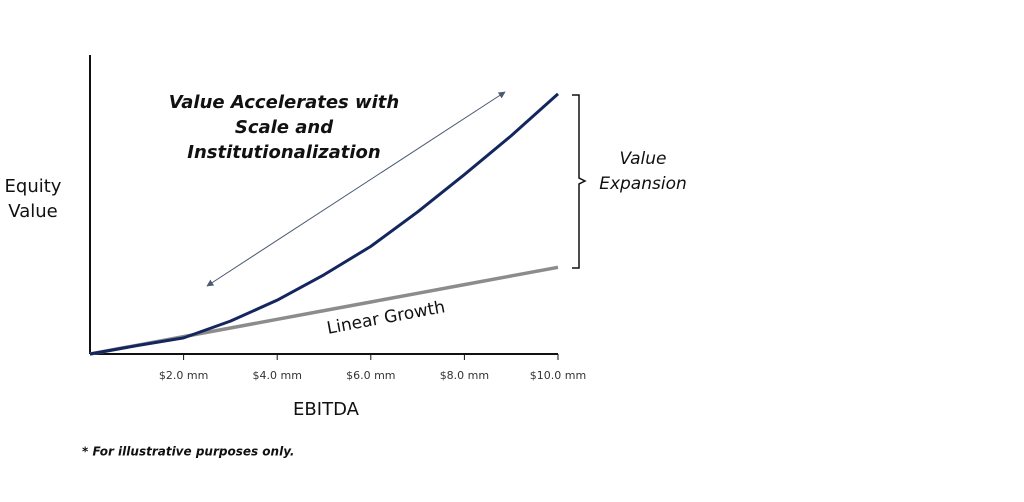 Image resolution: width=1024 pixels, height=502 pixels. Describe the element at coordinates (183, 375) in the screenshot. I see `x-tick-label: $2.0 mm` at that location.